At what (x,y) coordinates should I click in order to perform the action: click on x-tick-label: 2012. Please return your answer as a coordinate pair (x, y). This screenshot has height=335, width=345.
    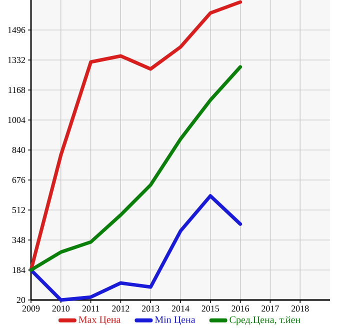
    Looking at the image, I should click on (121, 309).